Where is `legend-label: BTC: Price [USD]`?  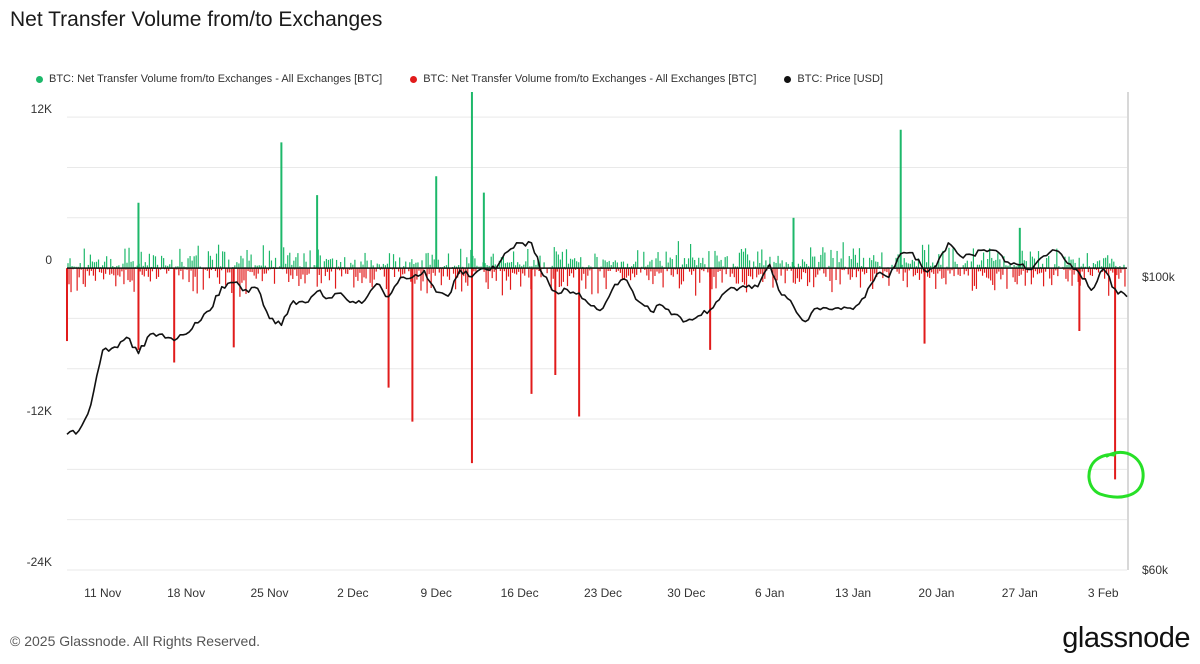 legend-label: BTC: Price [USD] is located at coordinates (840, 79).